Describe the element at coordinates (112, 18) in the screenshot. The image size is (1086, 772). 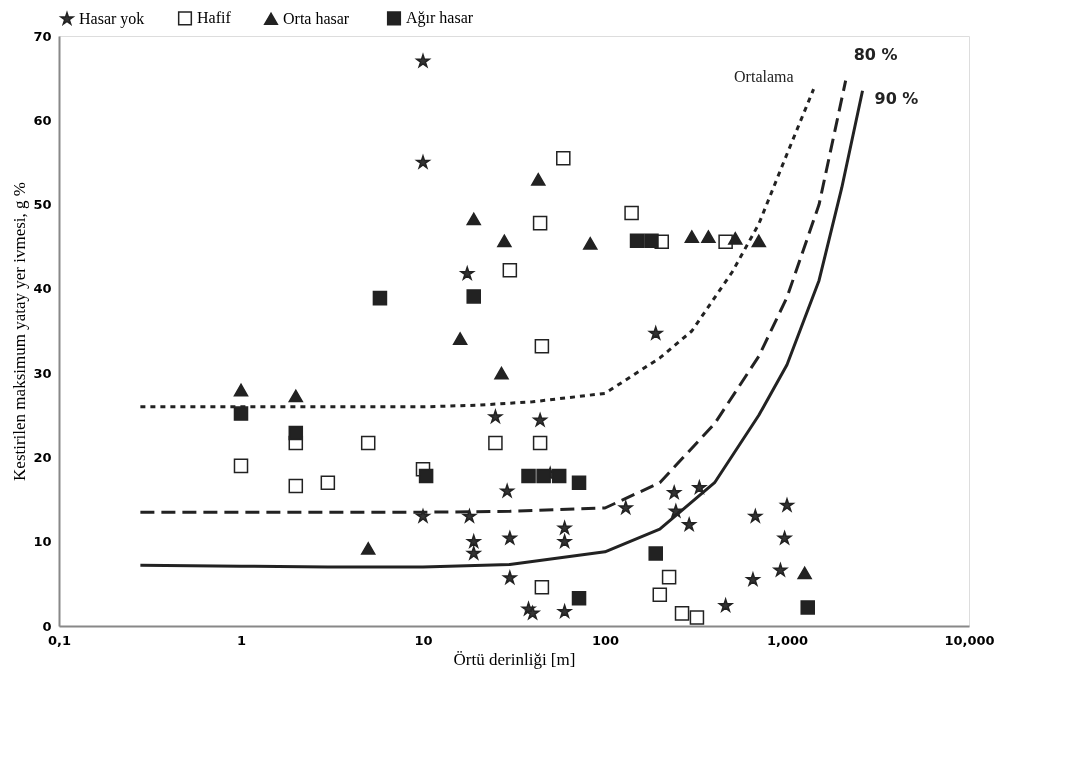
I see `legend-label: Hasar yok` at that location.